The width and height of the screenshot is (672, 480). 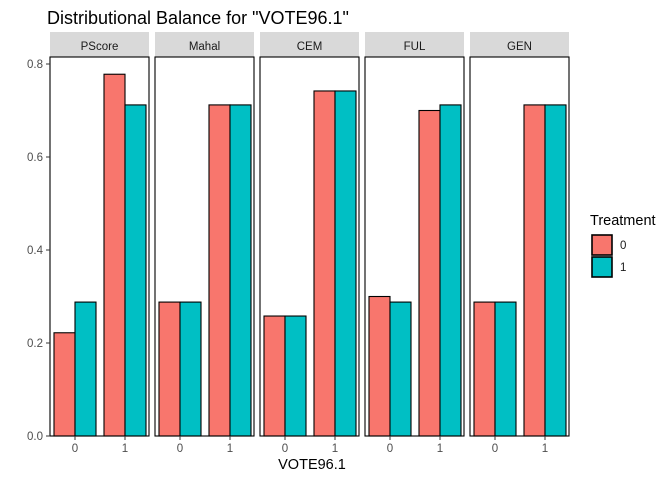 I want to click on bar-pscore-cat0-treat0, so click(x=64, y=384).